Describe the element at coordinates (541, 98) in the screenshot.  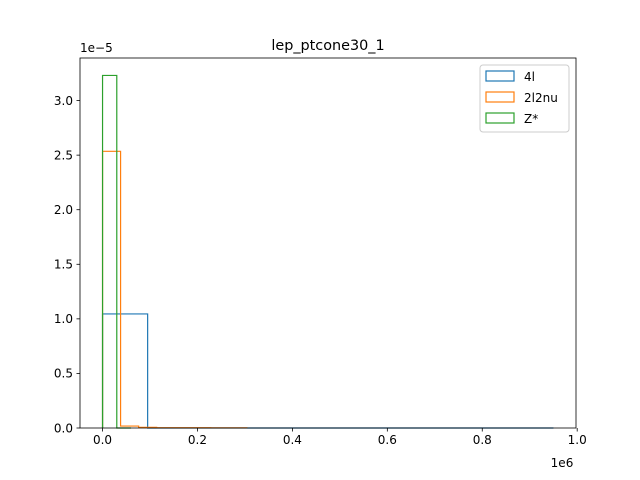
I see `legend-label-2l2nu: 2l2nu` at that location.